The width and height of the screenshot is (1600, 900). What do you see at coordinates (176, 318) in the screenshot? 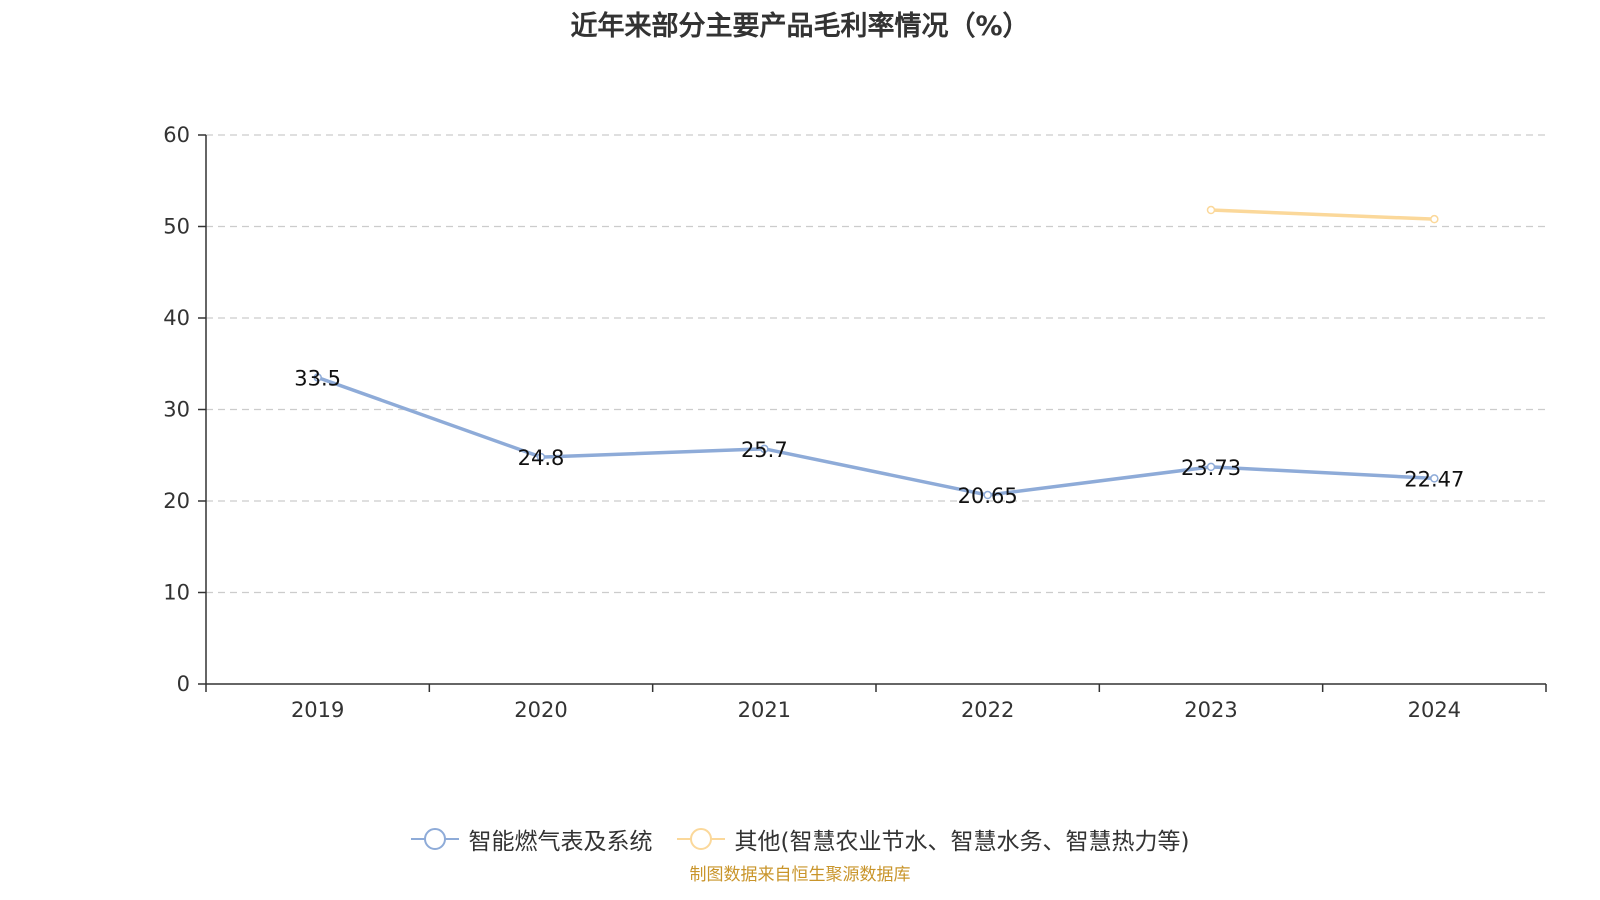
I see `y-tick-label: 40` at bounding box center [176, 318].